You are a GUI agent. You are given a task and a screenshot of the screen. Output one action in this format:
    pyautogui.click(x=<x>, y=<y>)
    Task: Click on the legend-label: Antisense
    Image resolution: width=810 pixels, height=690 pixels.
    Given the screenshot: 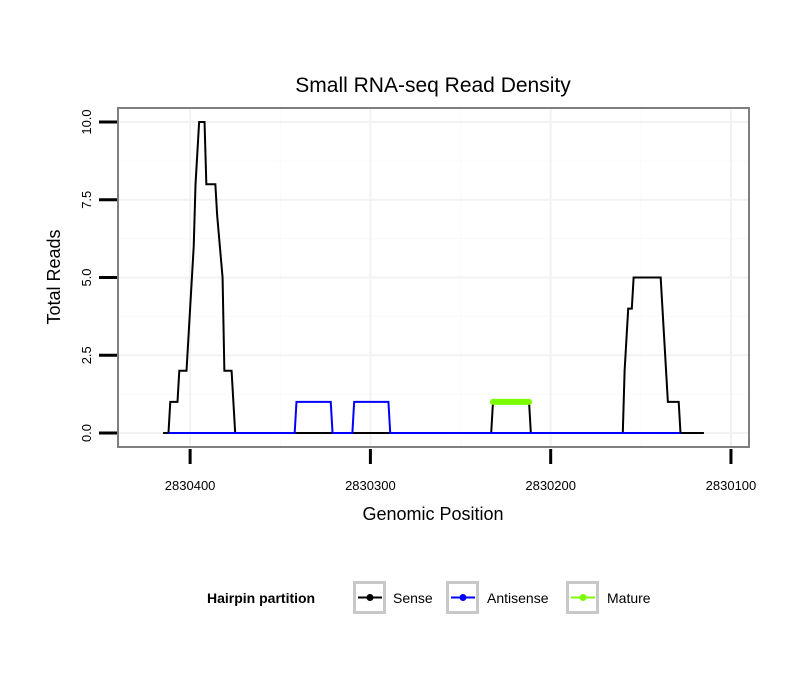 What is the action you would take?
    pyautogui.click(x=518, y=598)
    